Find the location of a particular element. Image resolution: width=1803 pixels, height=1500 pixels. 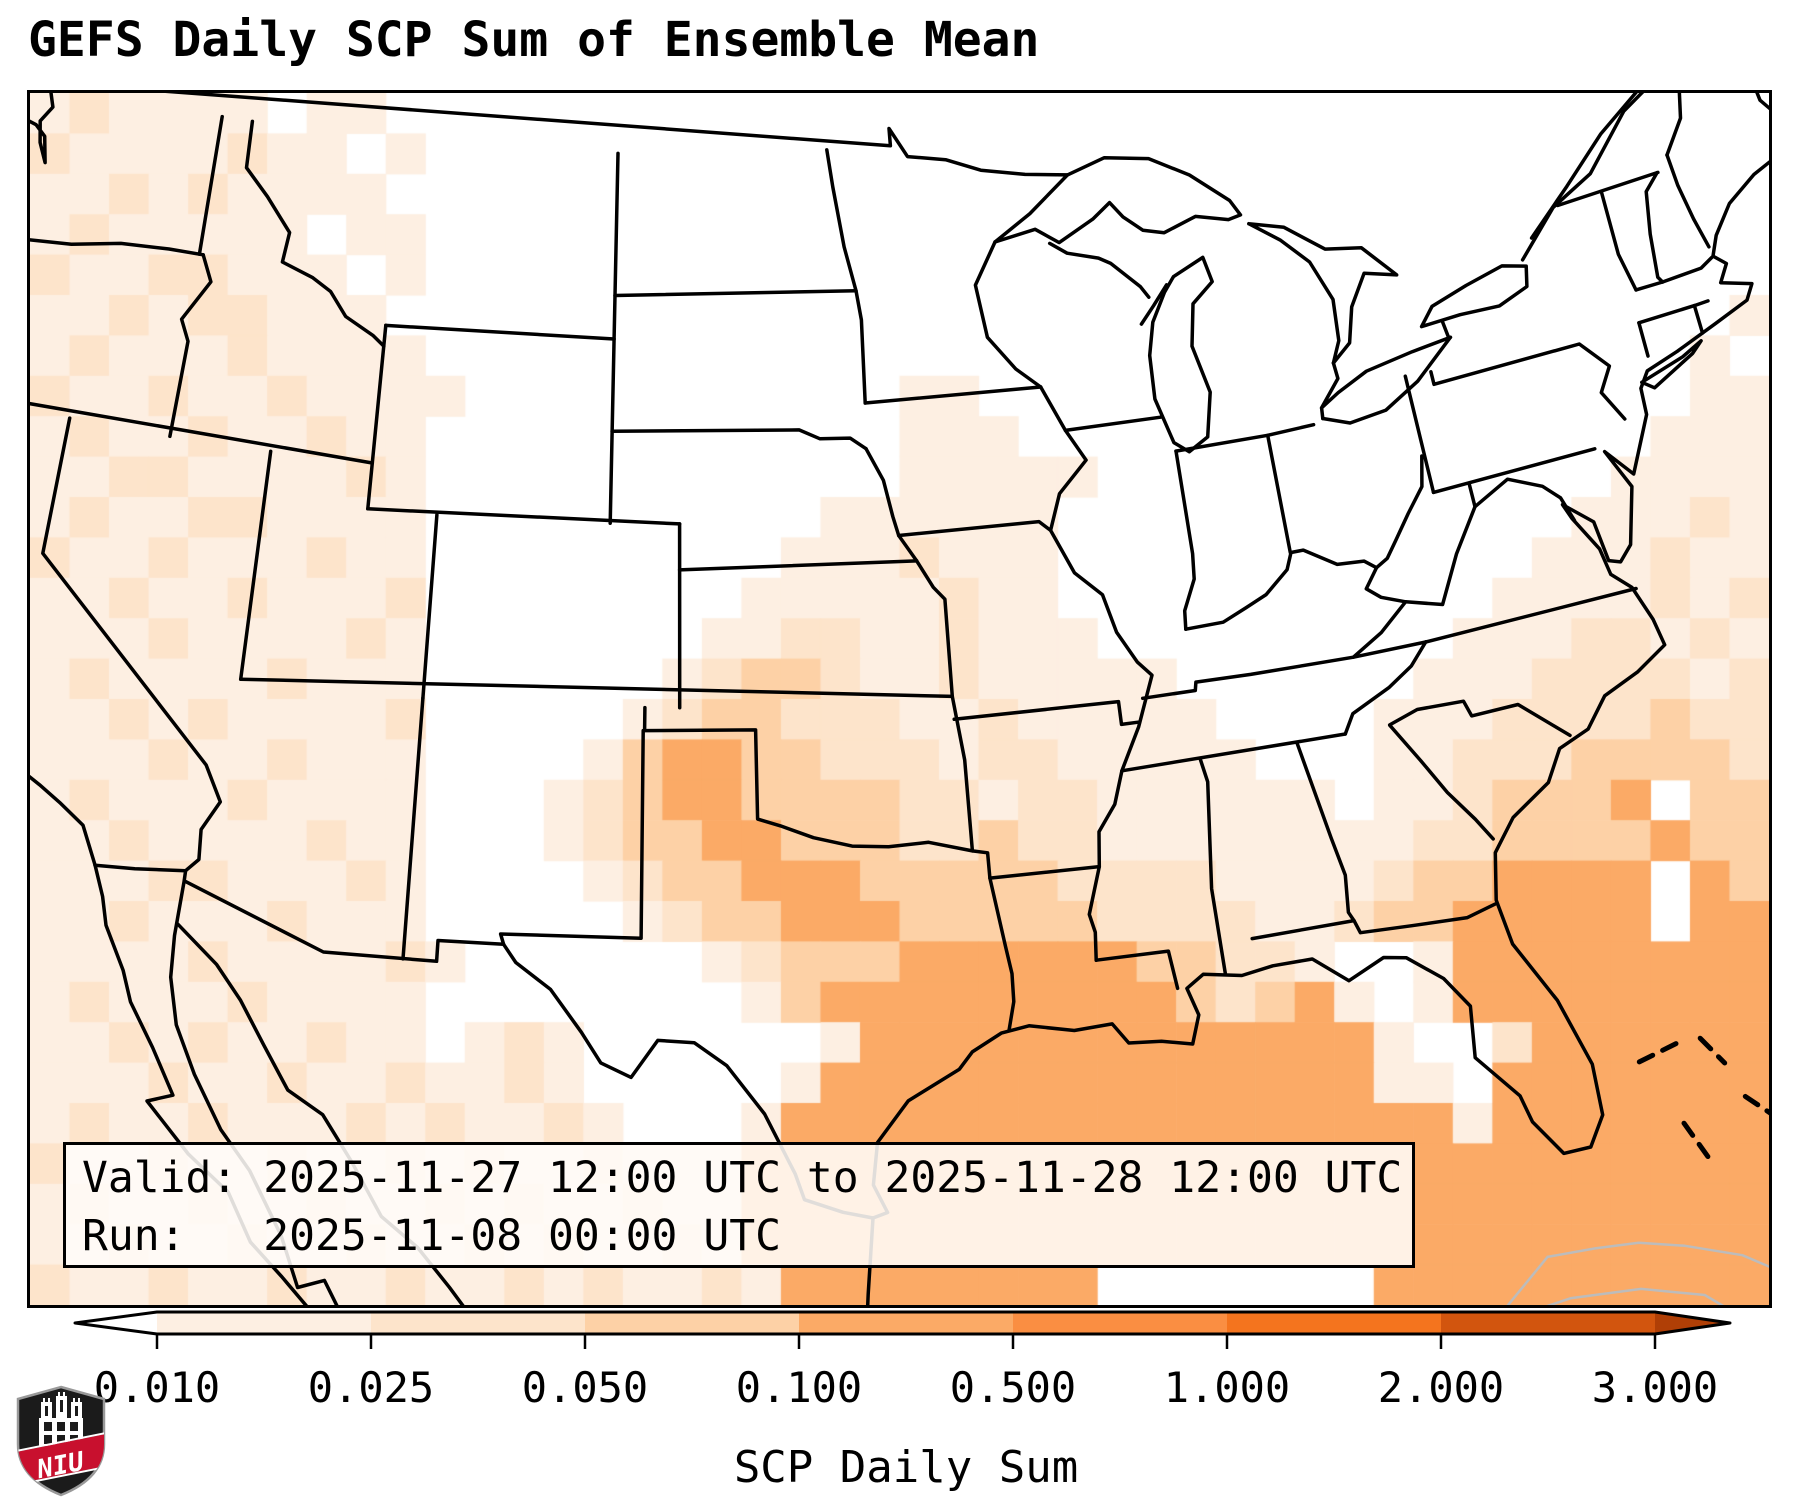

colorbar-tick-label: 0.500 is located at coordinates (1013, 1387).